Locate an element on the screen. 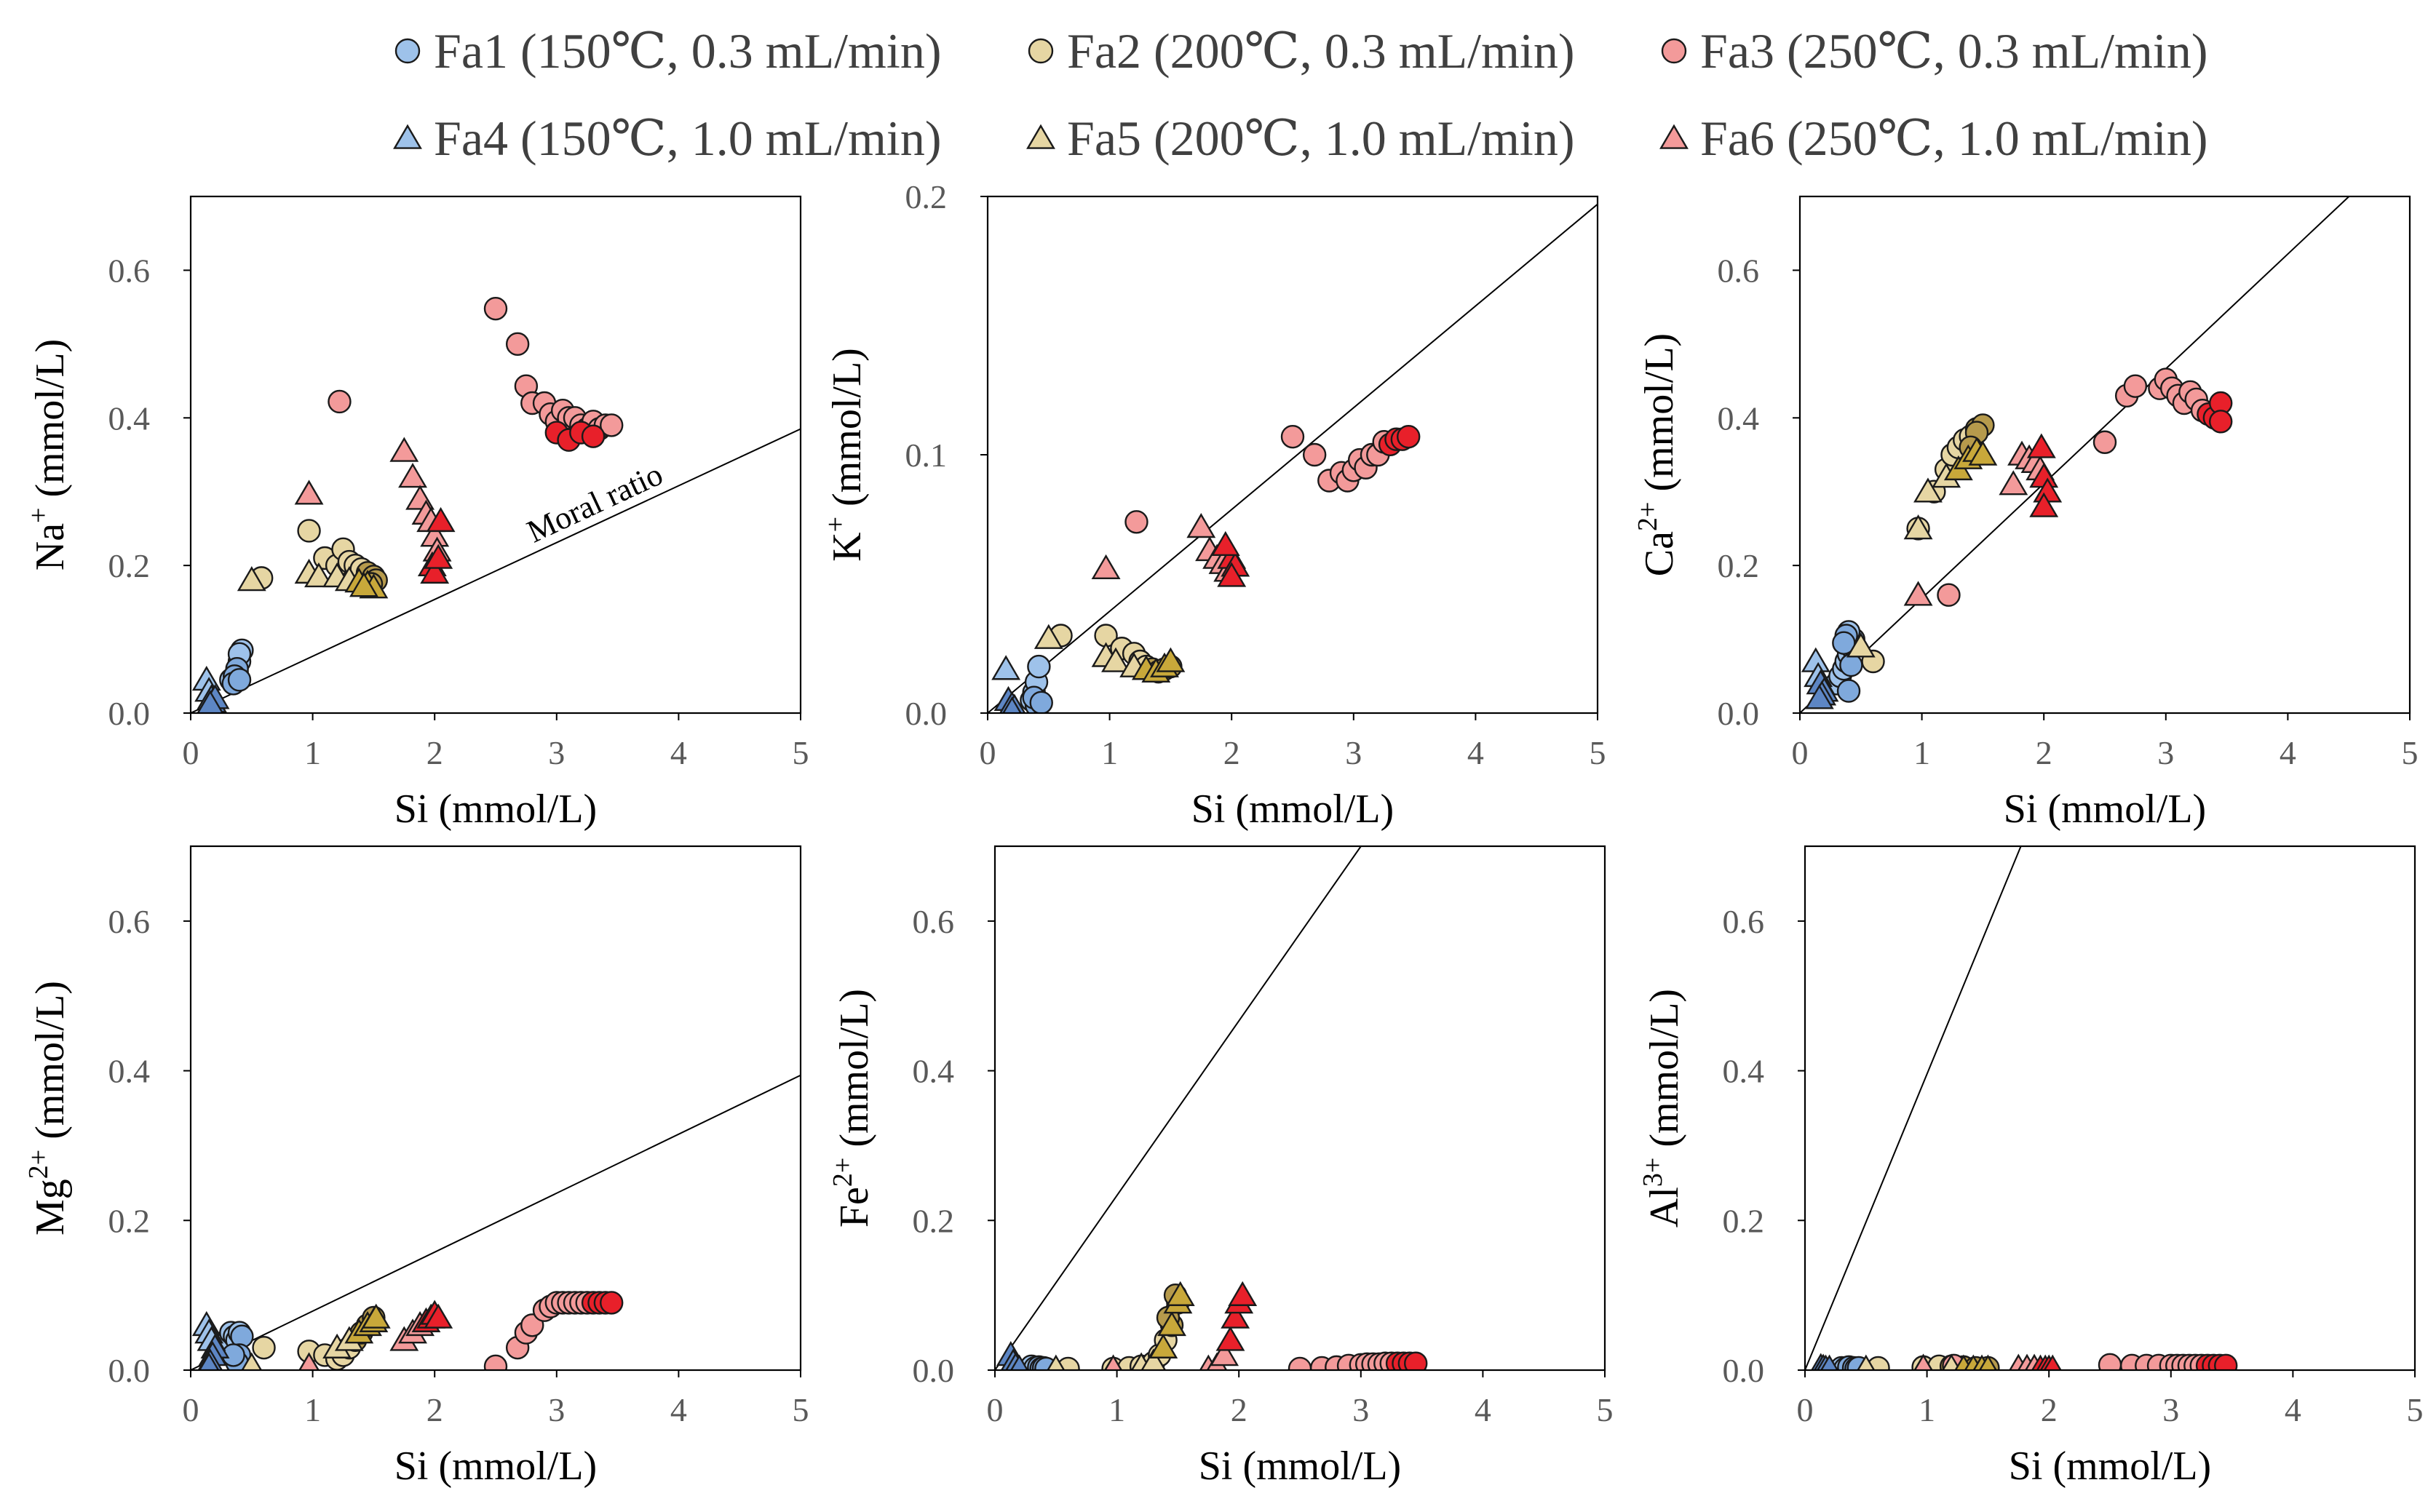 Image resolution: width=2436 pixels, height=1512 pixels. y-axis-label: K+ (mmol/L) is located at coordinates (845, 455).